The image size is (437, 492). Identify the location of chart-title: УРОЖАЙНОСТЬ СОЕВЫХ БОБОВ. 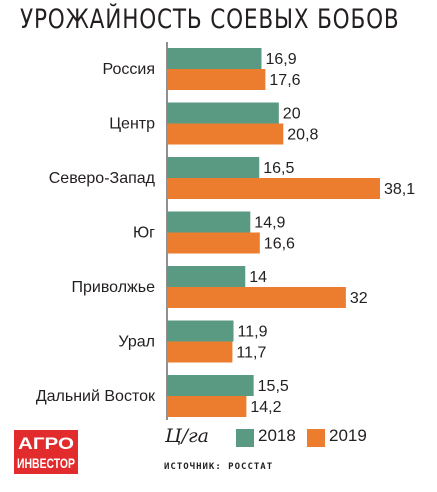
(210, 19).